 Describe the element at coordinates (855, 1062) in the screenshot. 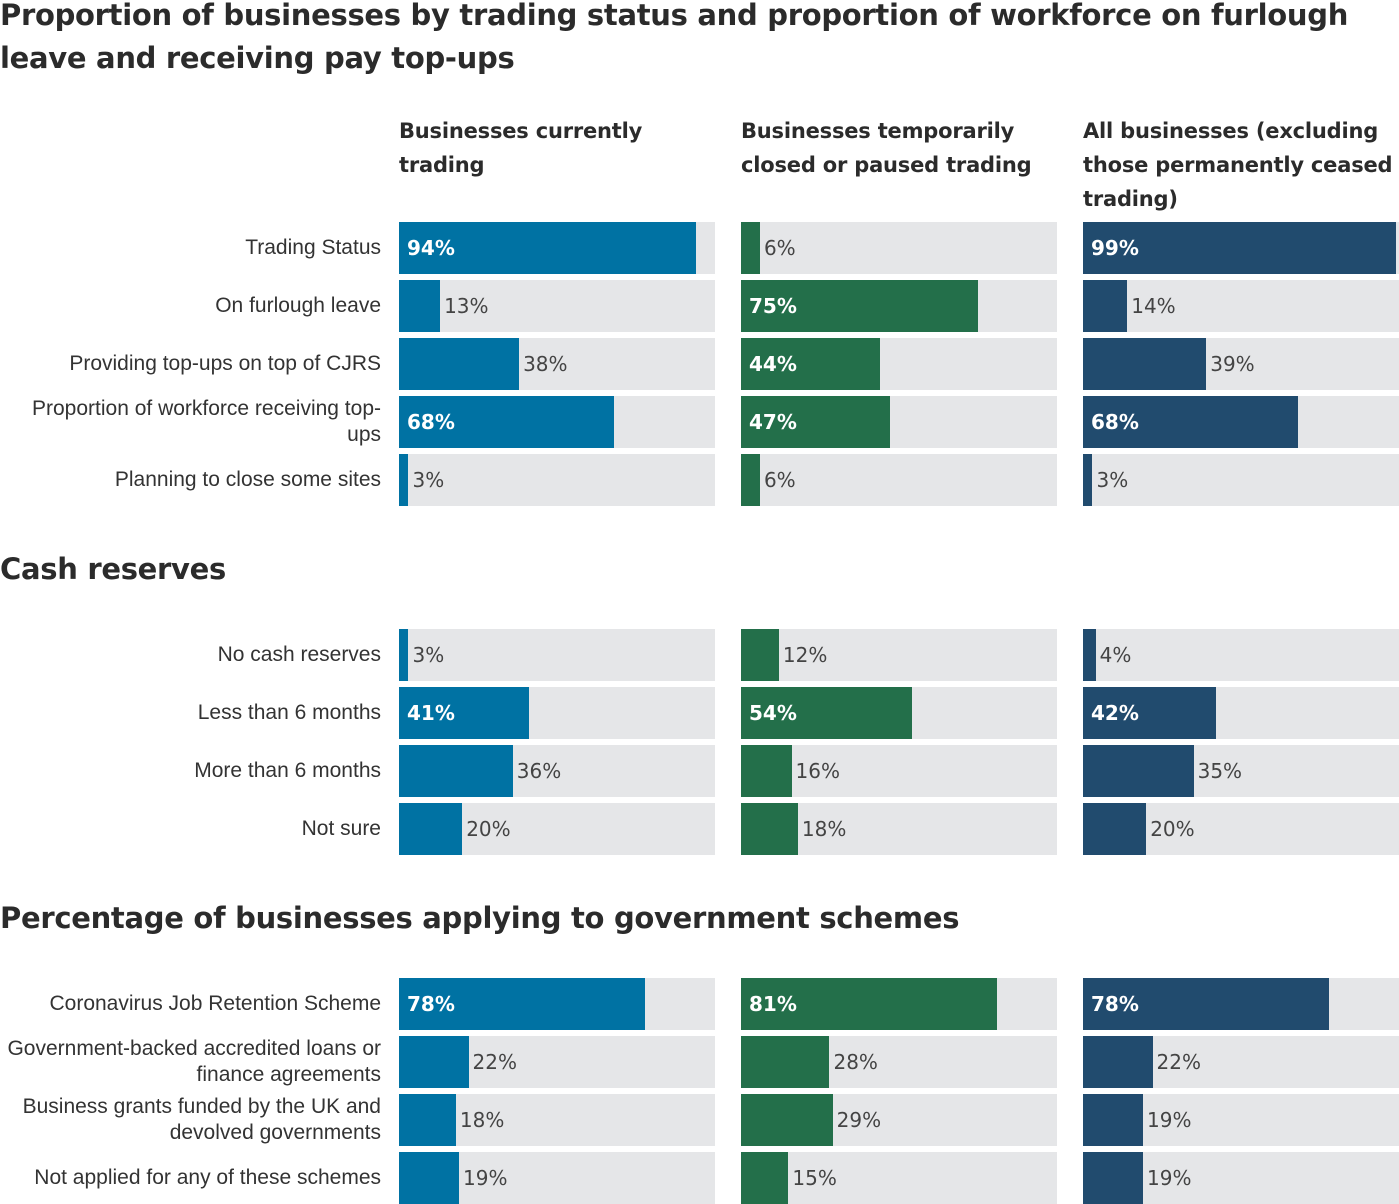

I see `data-label: 28%` at that location.